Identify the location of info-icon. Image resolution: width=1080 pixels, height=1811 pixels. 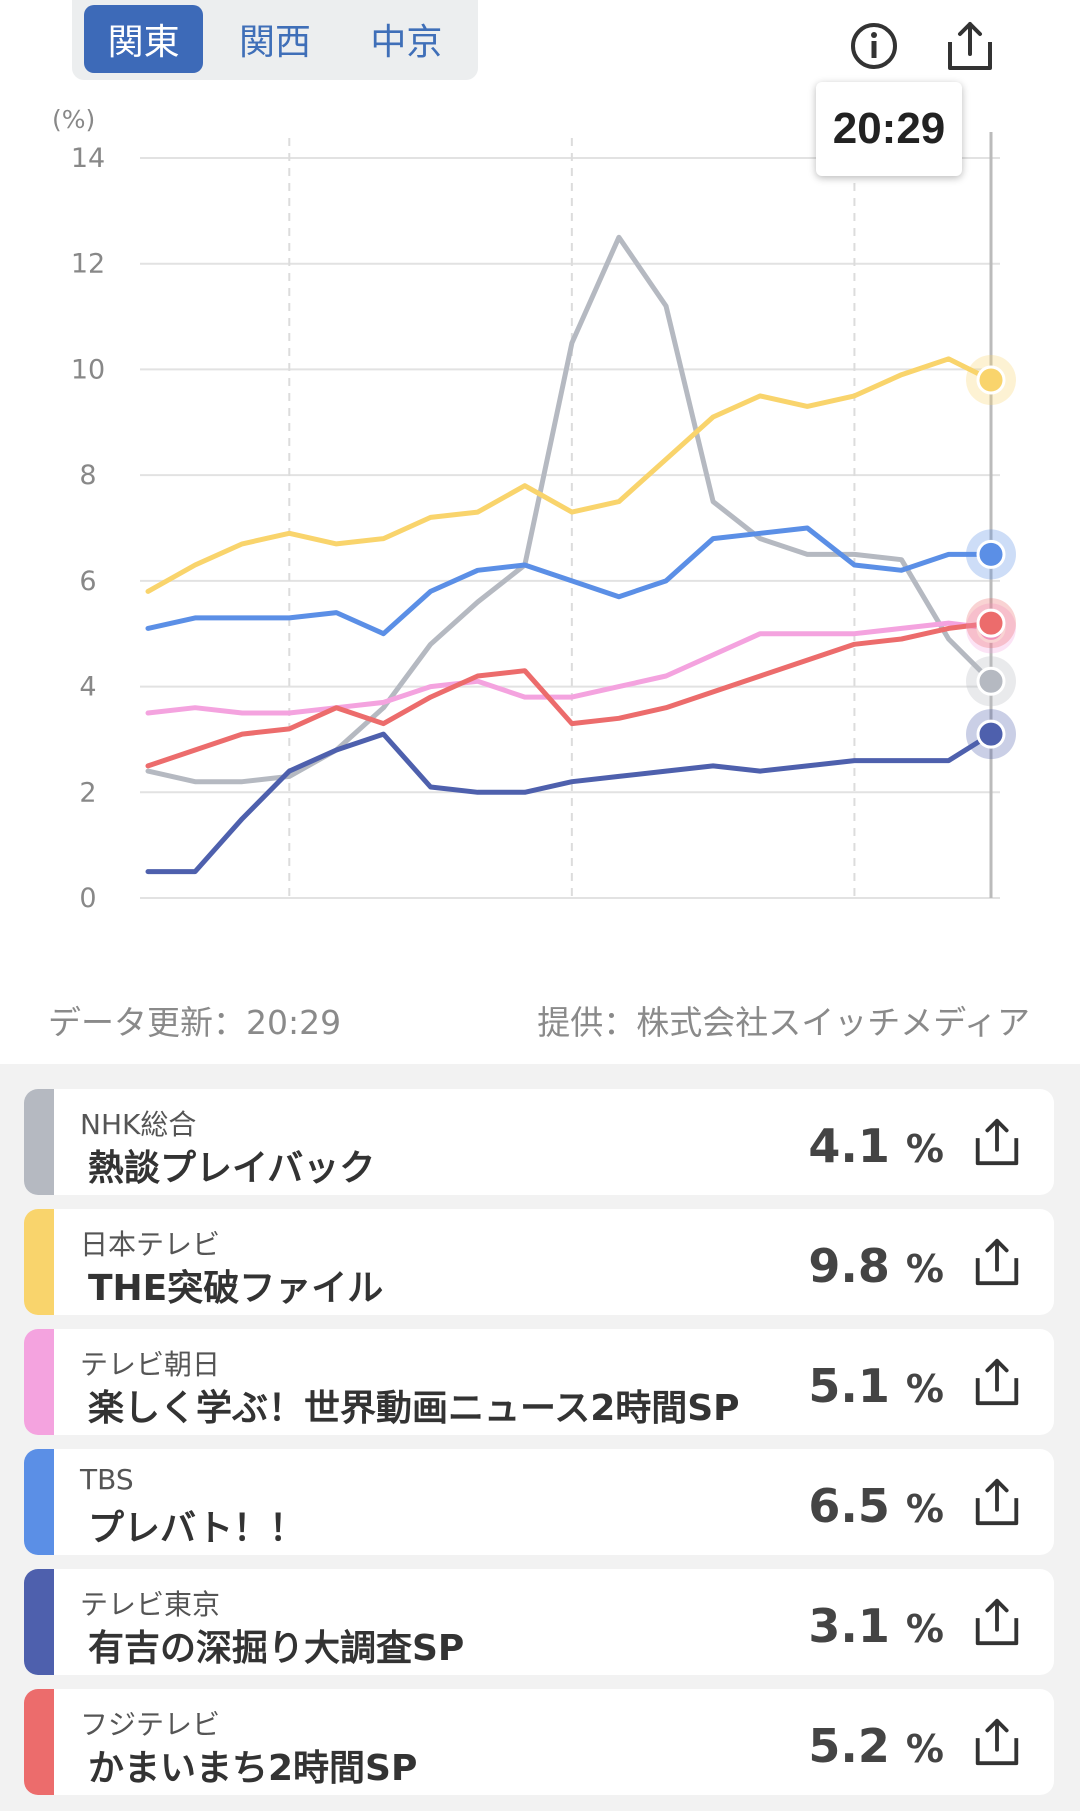
(874, 46).